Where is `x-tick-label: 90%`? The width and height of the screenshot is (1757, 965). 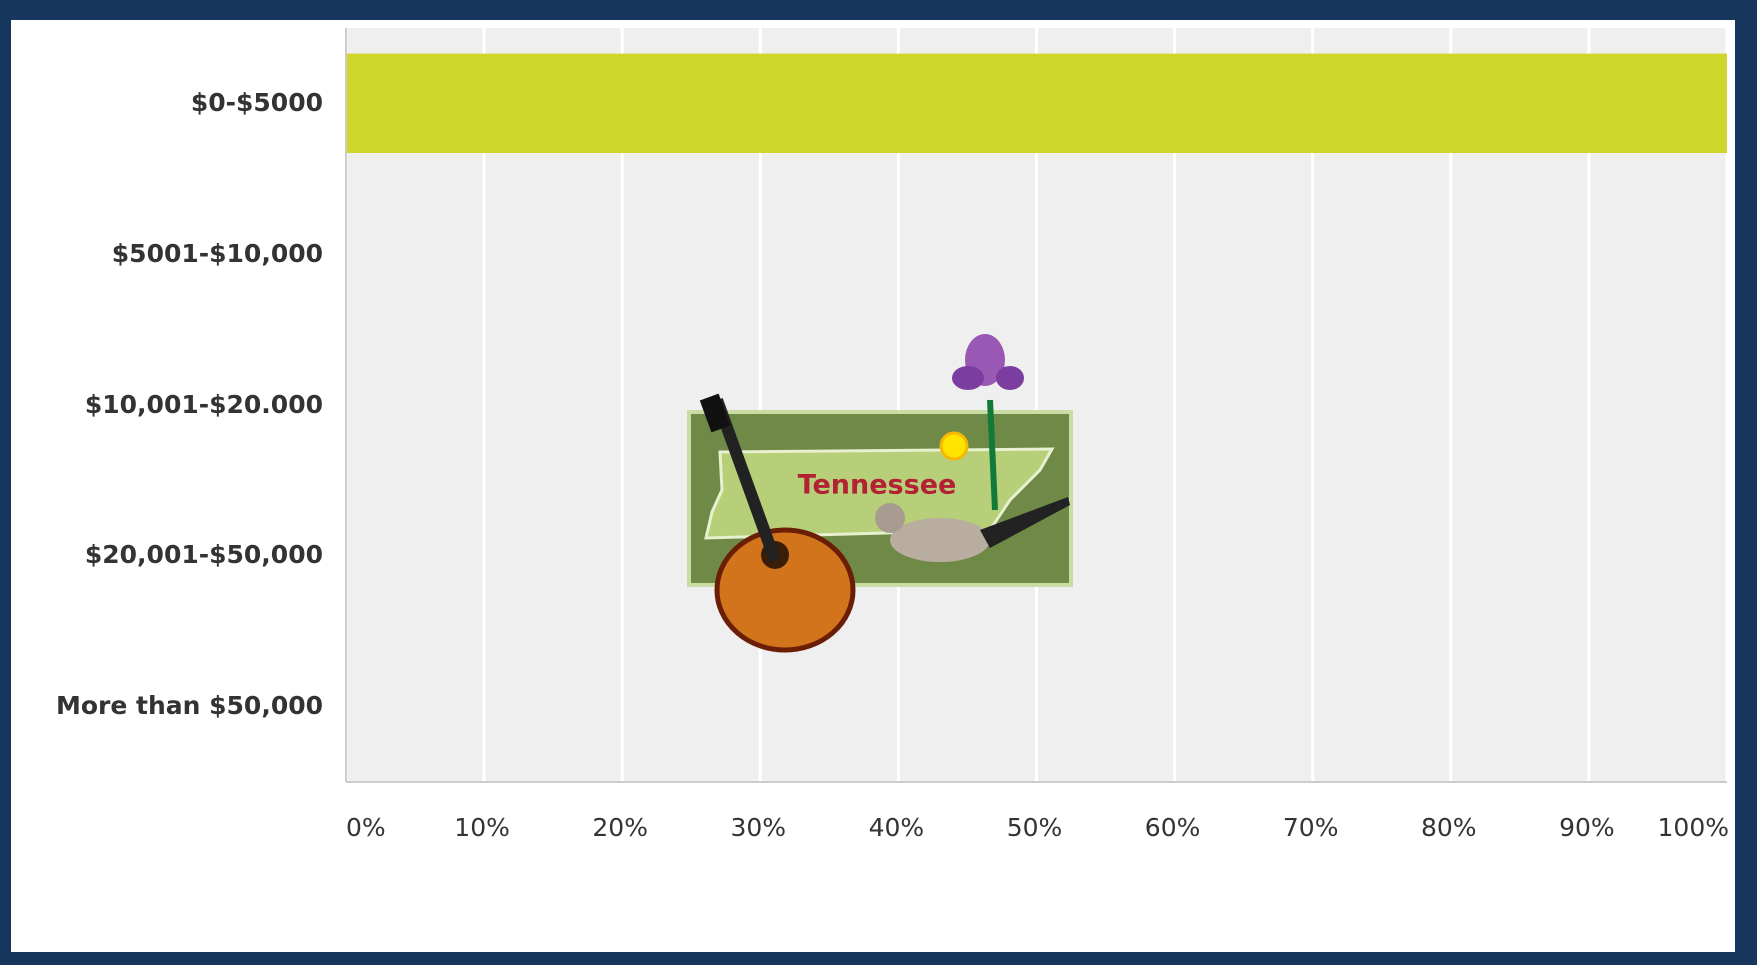
x-tick-label: 90% is located at coordinates (1587, 827).